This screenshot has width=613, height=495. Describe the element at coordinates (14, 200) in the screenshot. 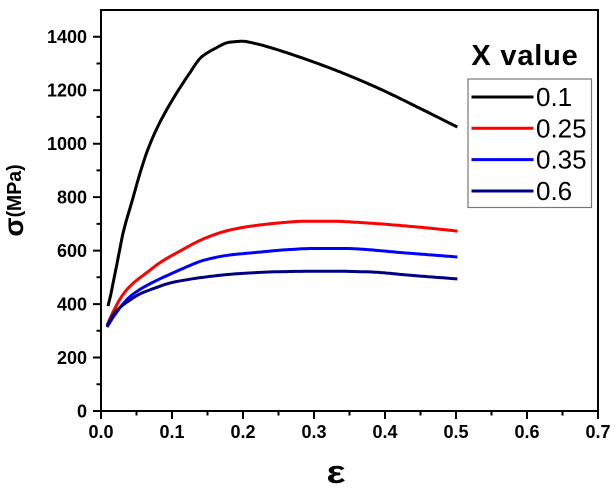

I see `svg-text: σ(MPa)` at that location.